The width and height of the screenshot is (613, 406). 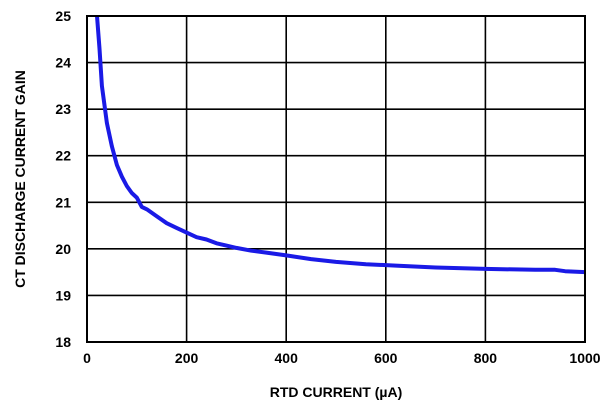 I want to click on x-tick-labels: 0 200 400 600 800 1000, so click(x=342, y=358).